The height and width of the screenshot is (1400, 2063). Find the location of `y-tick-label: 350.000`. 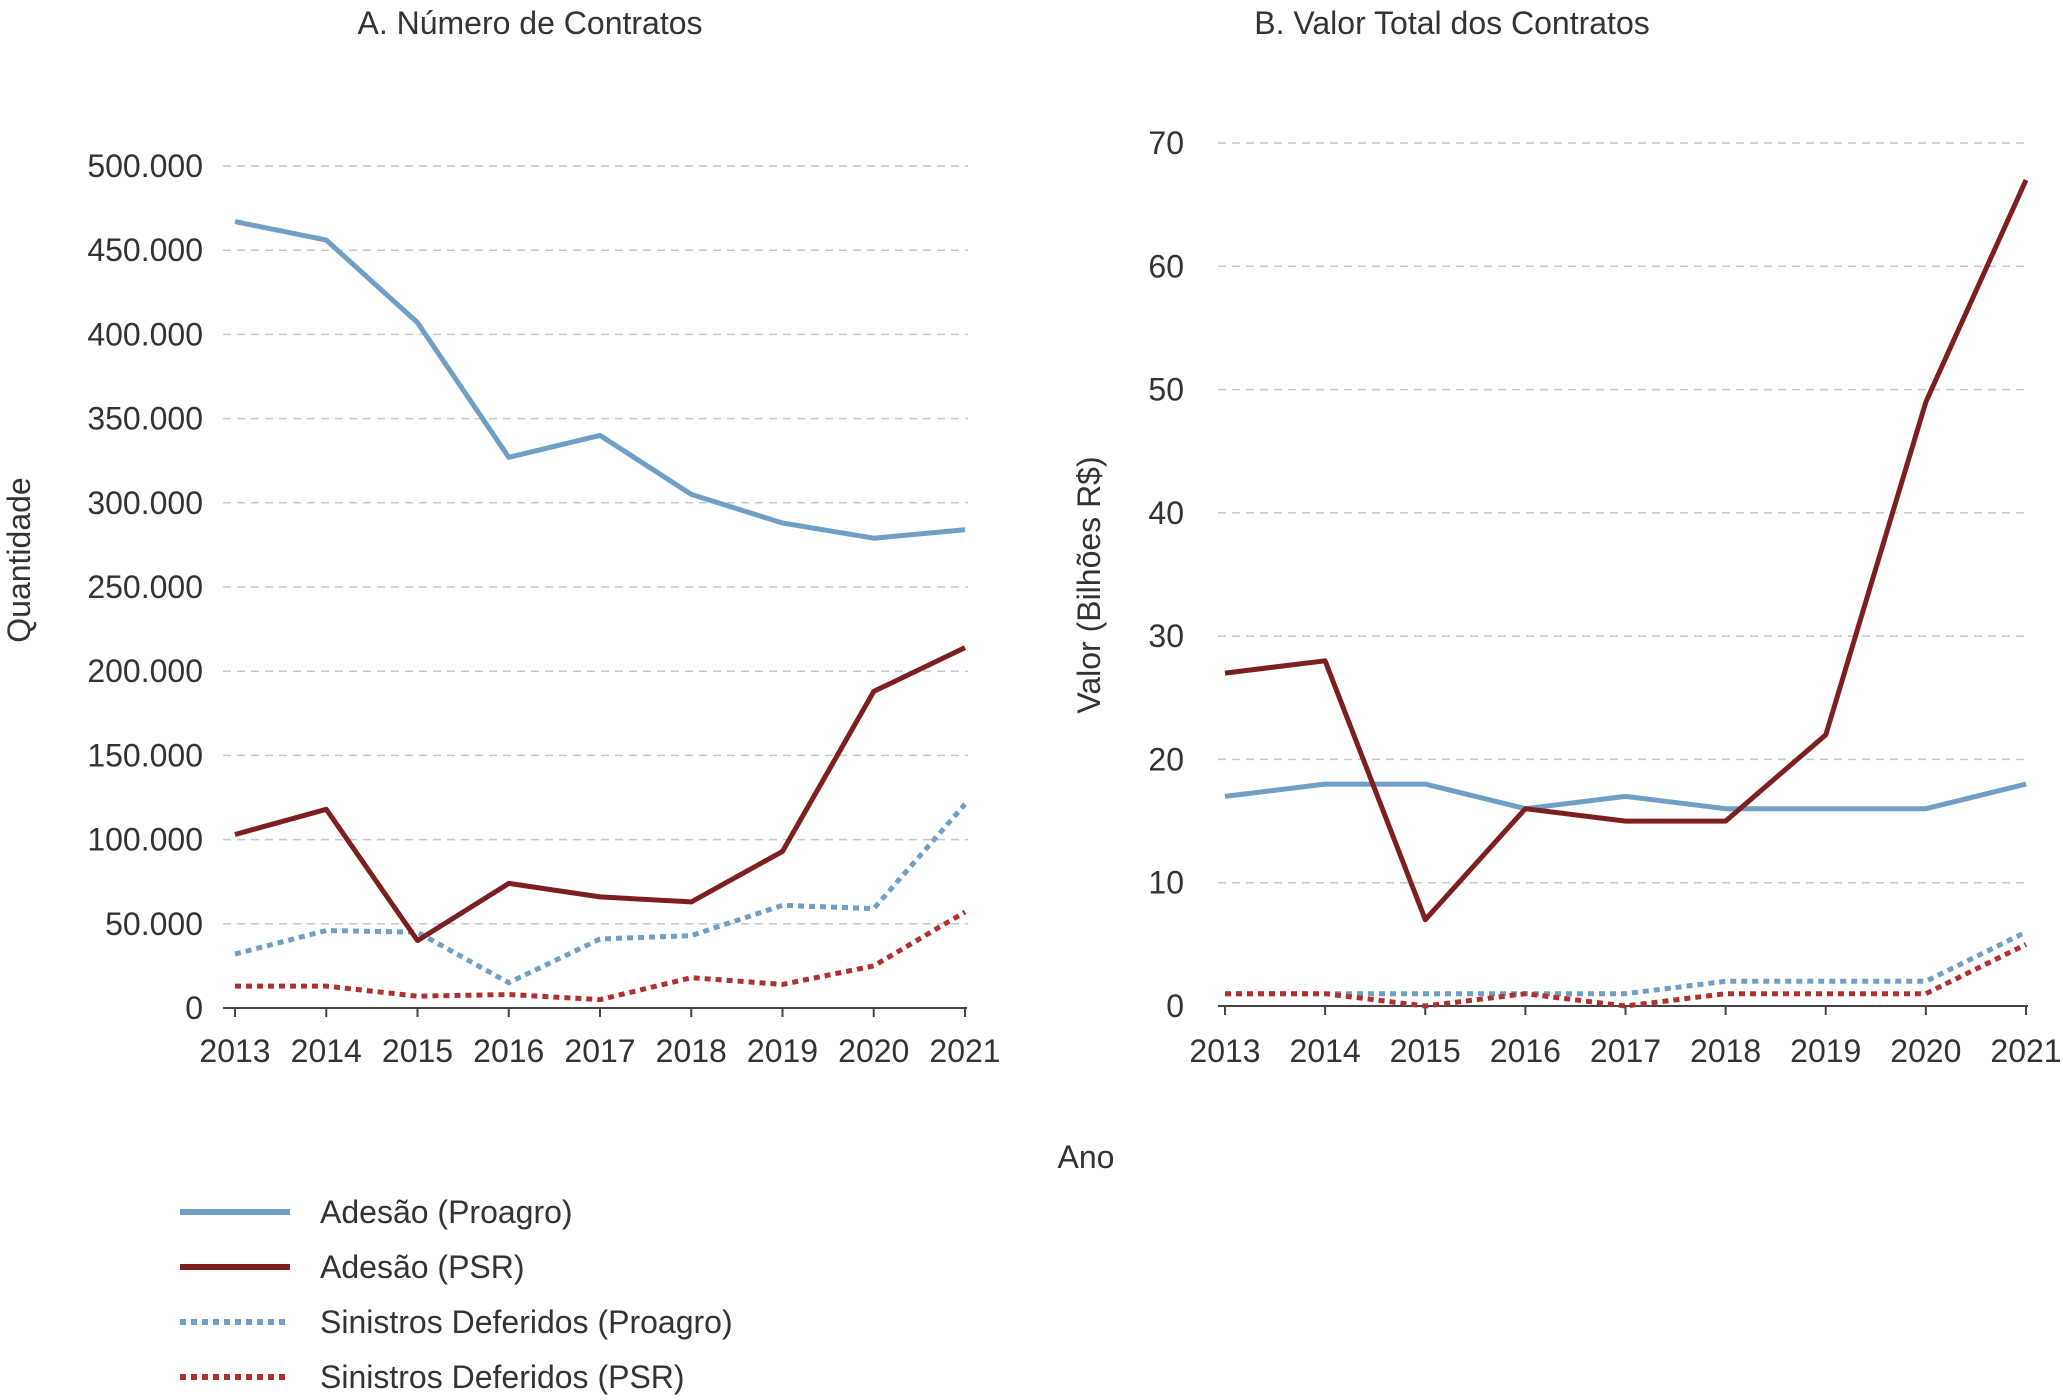

y-tick-label: 350.000 is located at coordinates (145, 419).